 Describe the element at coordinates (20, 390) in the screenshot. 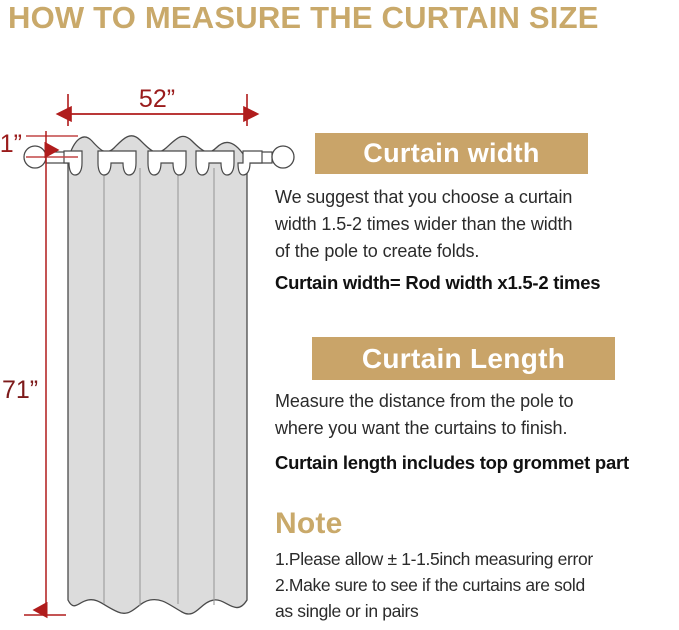

I see `length-dimension-label: 71”` at that location.